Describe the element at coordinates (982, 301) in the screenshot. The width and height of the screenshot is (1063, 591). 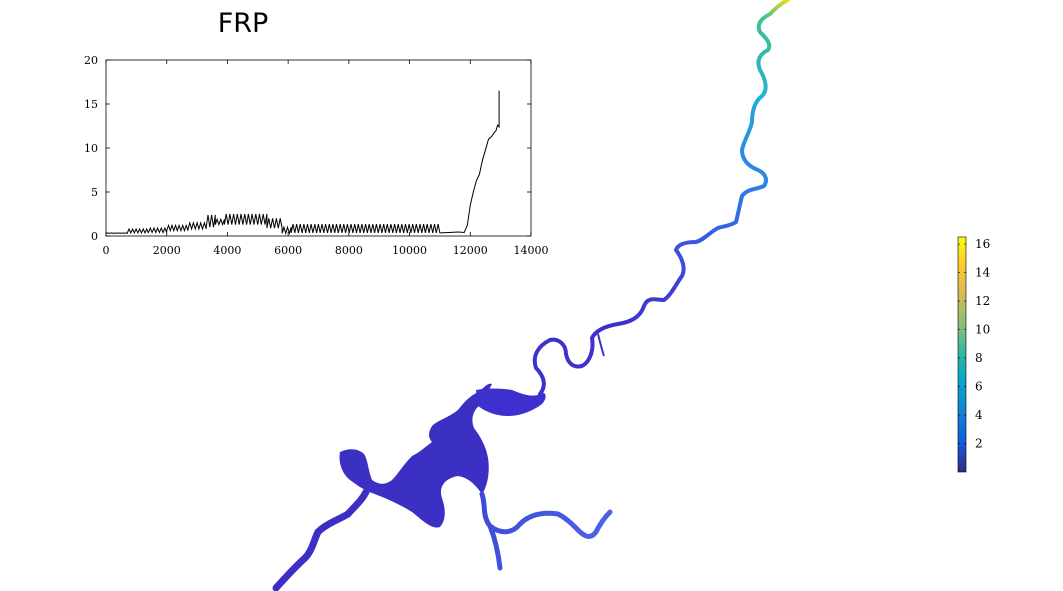
I see `colorbar-tick-label: 12` at that location.